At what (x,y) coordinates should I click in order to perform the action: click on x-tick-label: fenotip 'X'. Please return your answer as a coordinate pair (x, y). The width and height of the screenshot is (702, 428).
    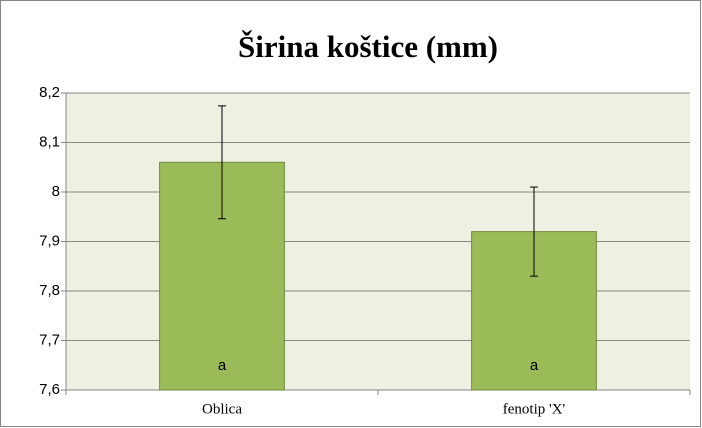
    Looking at the image, I should click on (534, 409).